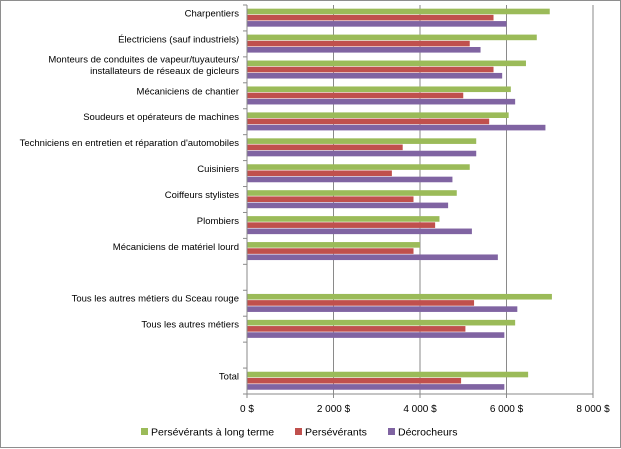 Image resolution: width=621 pixels, height=449 pixels. What do you see at coordinates (178, 39) in the screenshot?
I see `category-label: Électriciens (sauf industriels)` at bounding box center [178, 39].